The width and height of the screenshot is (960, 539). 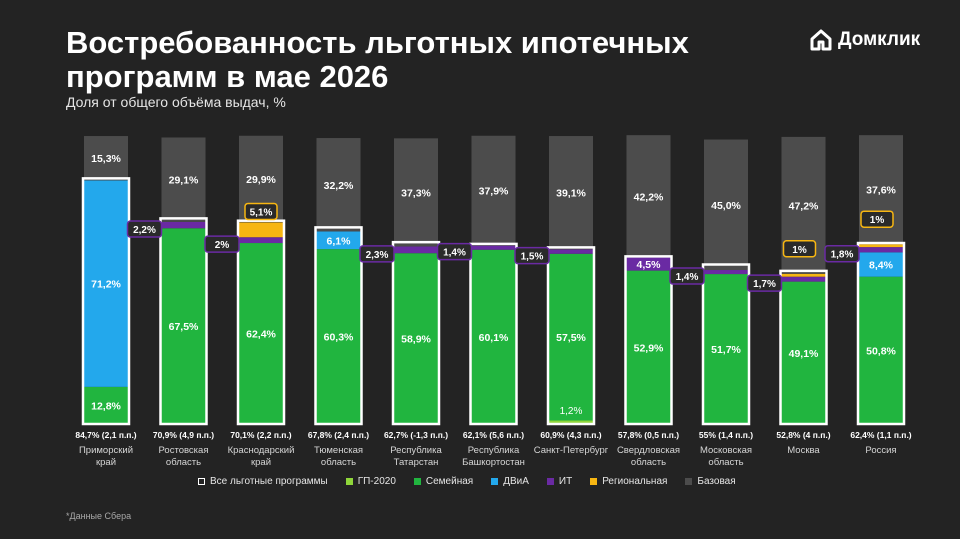 What do you see at coordinates (571, 411) in the screenshot?
I see `data-label-gp2020: 1,2%` at bounding box center [571, 411].